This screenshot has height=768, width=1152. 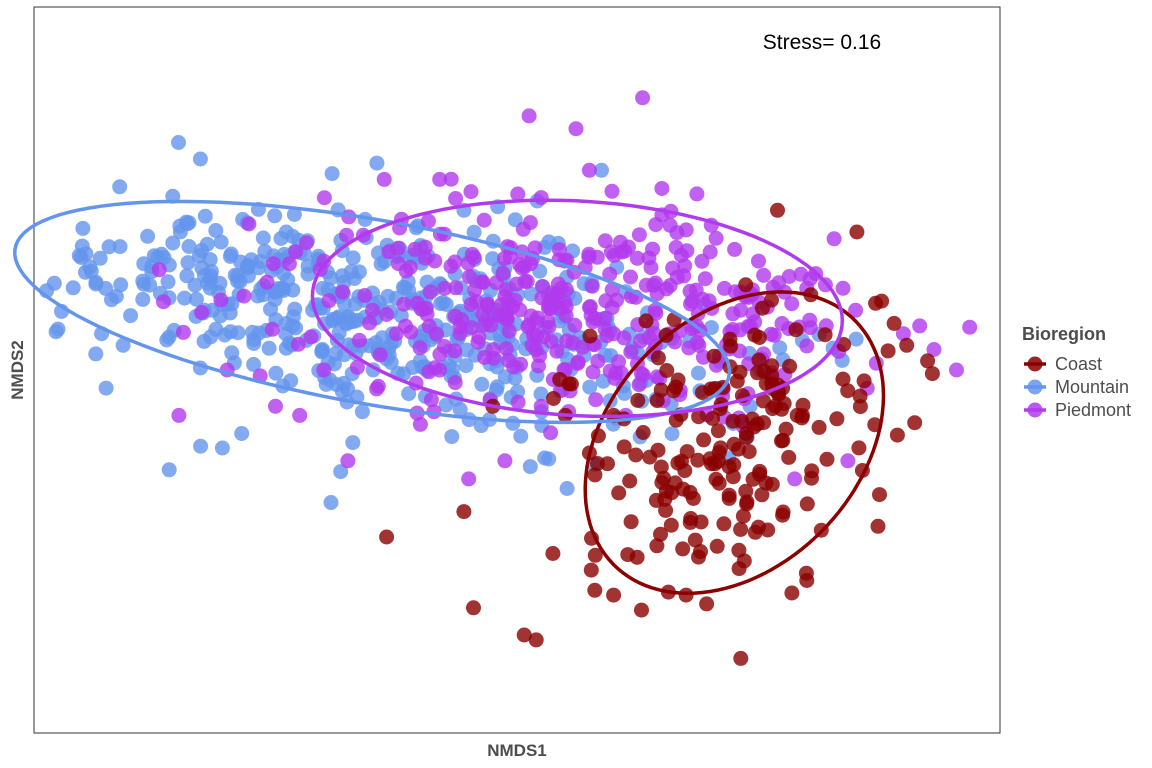 I want to click on y-axis-title: NMDS2, so click(x=17, y=370).